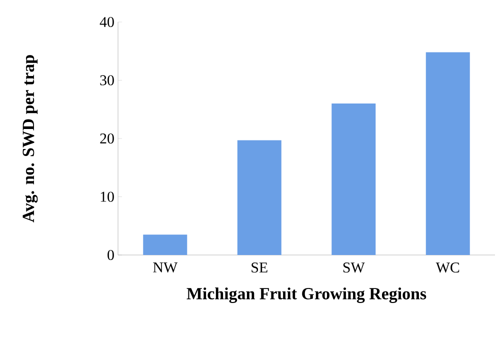 The height and width of the screenshot is (344, 500). What do you see at coordinates (260, 267) in the screenshot?
I see `x-tick-label: SE` at bounding box center [260, 267].